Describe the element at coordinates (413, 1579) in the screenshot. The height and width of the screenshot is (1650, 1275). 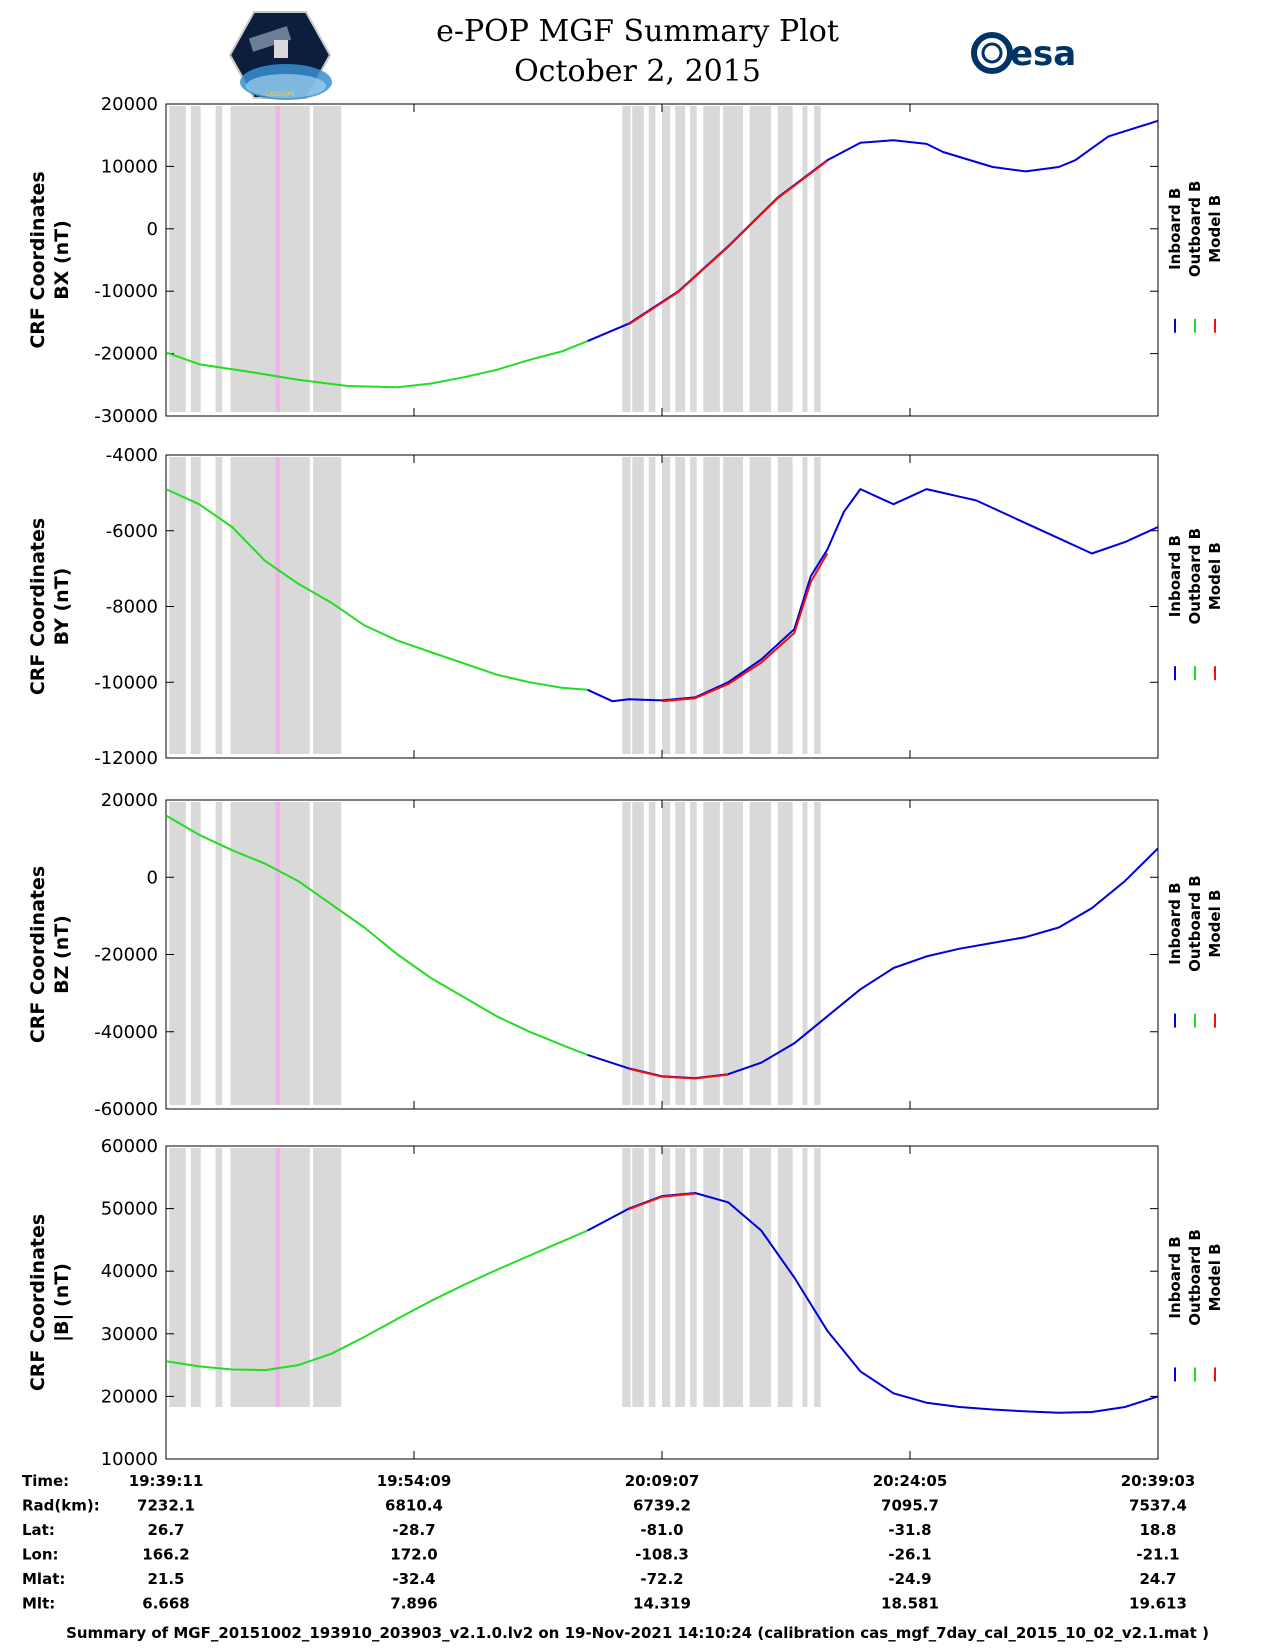
I see `info-value: -32.4` at that location.